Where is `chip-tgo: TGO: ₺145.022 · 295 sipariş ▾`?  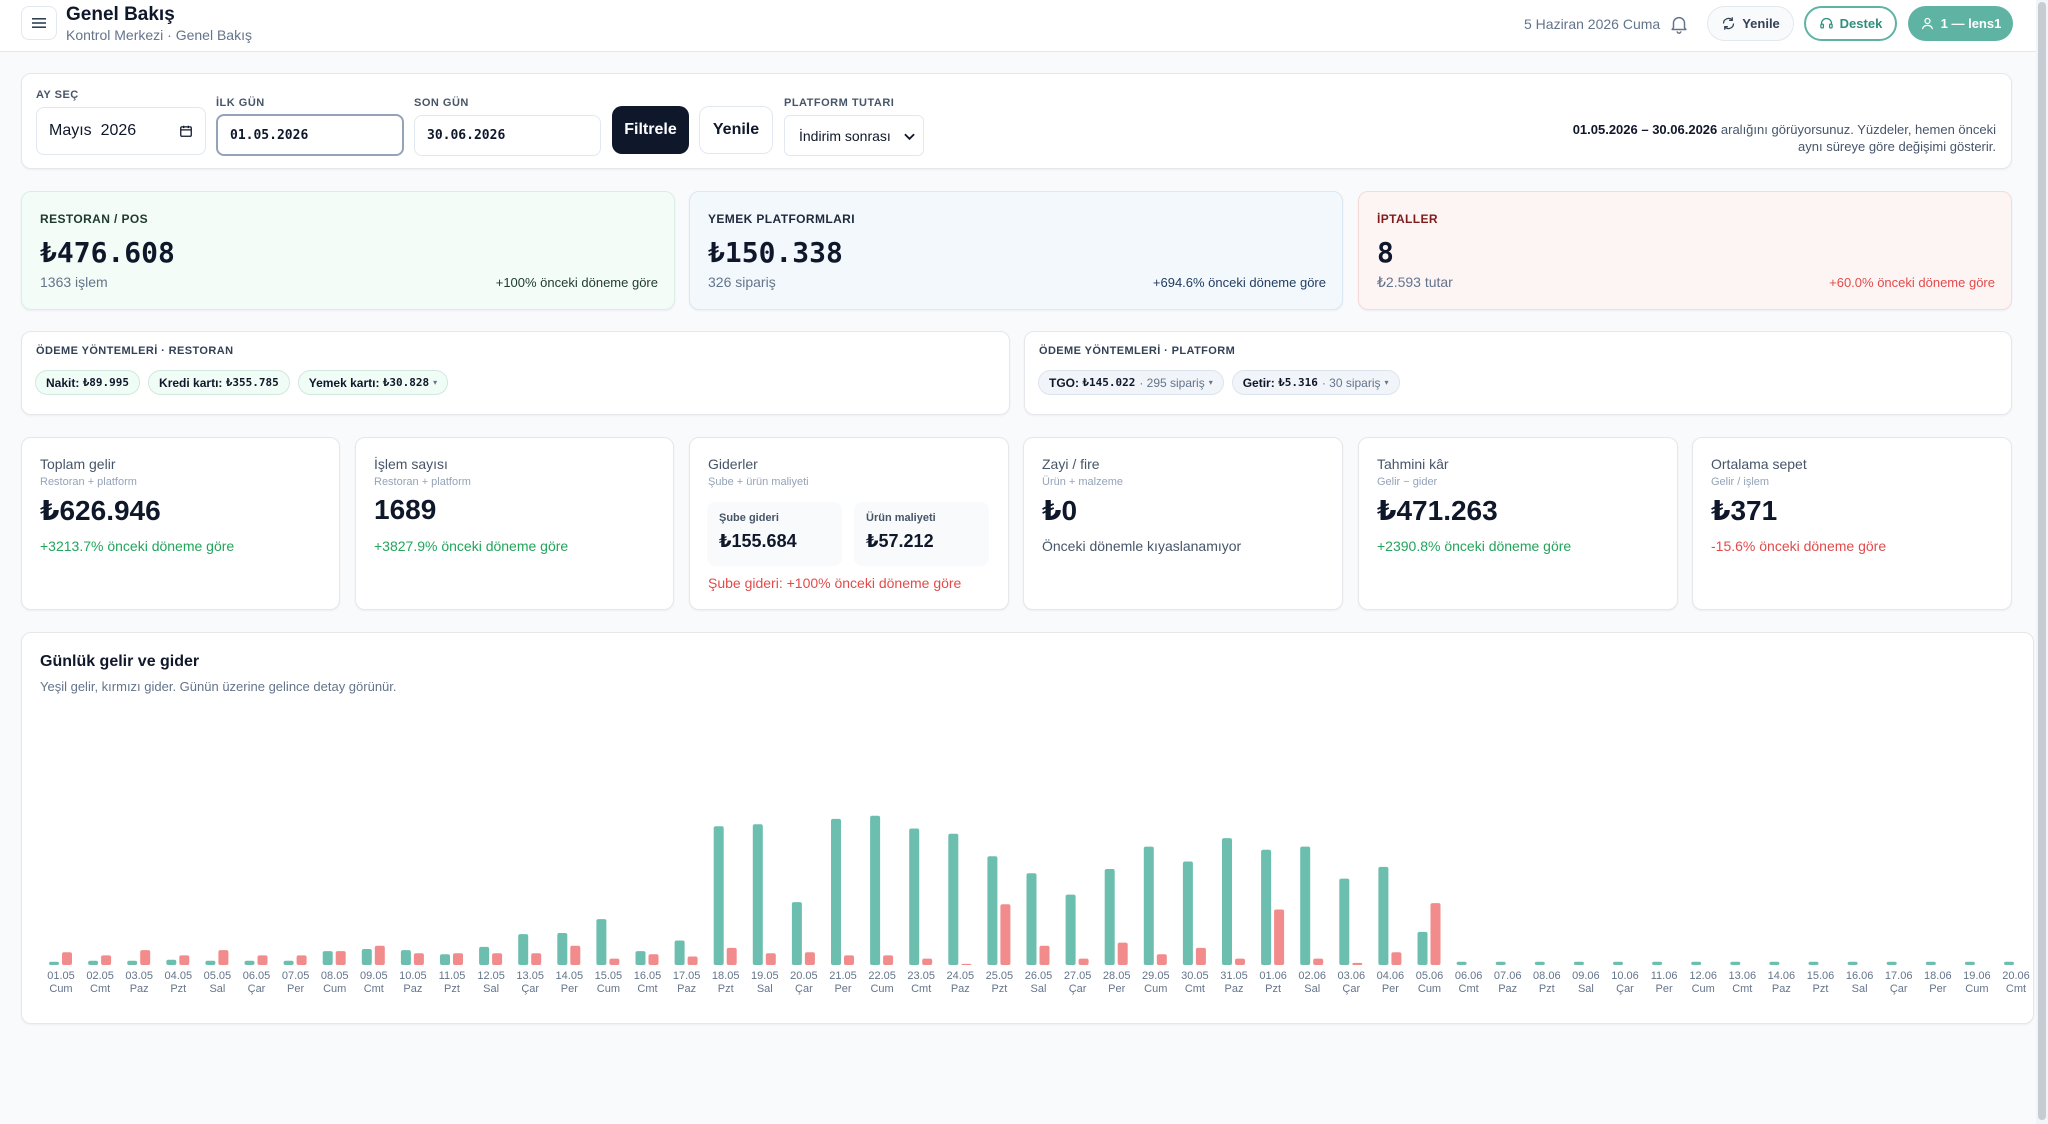
chip-tgo: TGO: ₺145.022 · 295 sipariş ▾ is located at coordinates (1131, 382).